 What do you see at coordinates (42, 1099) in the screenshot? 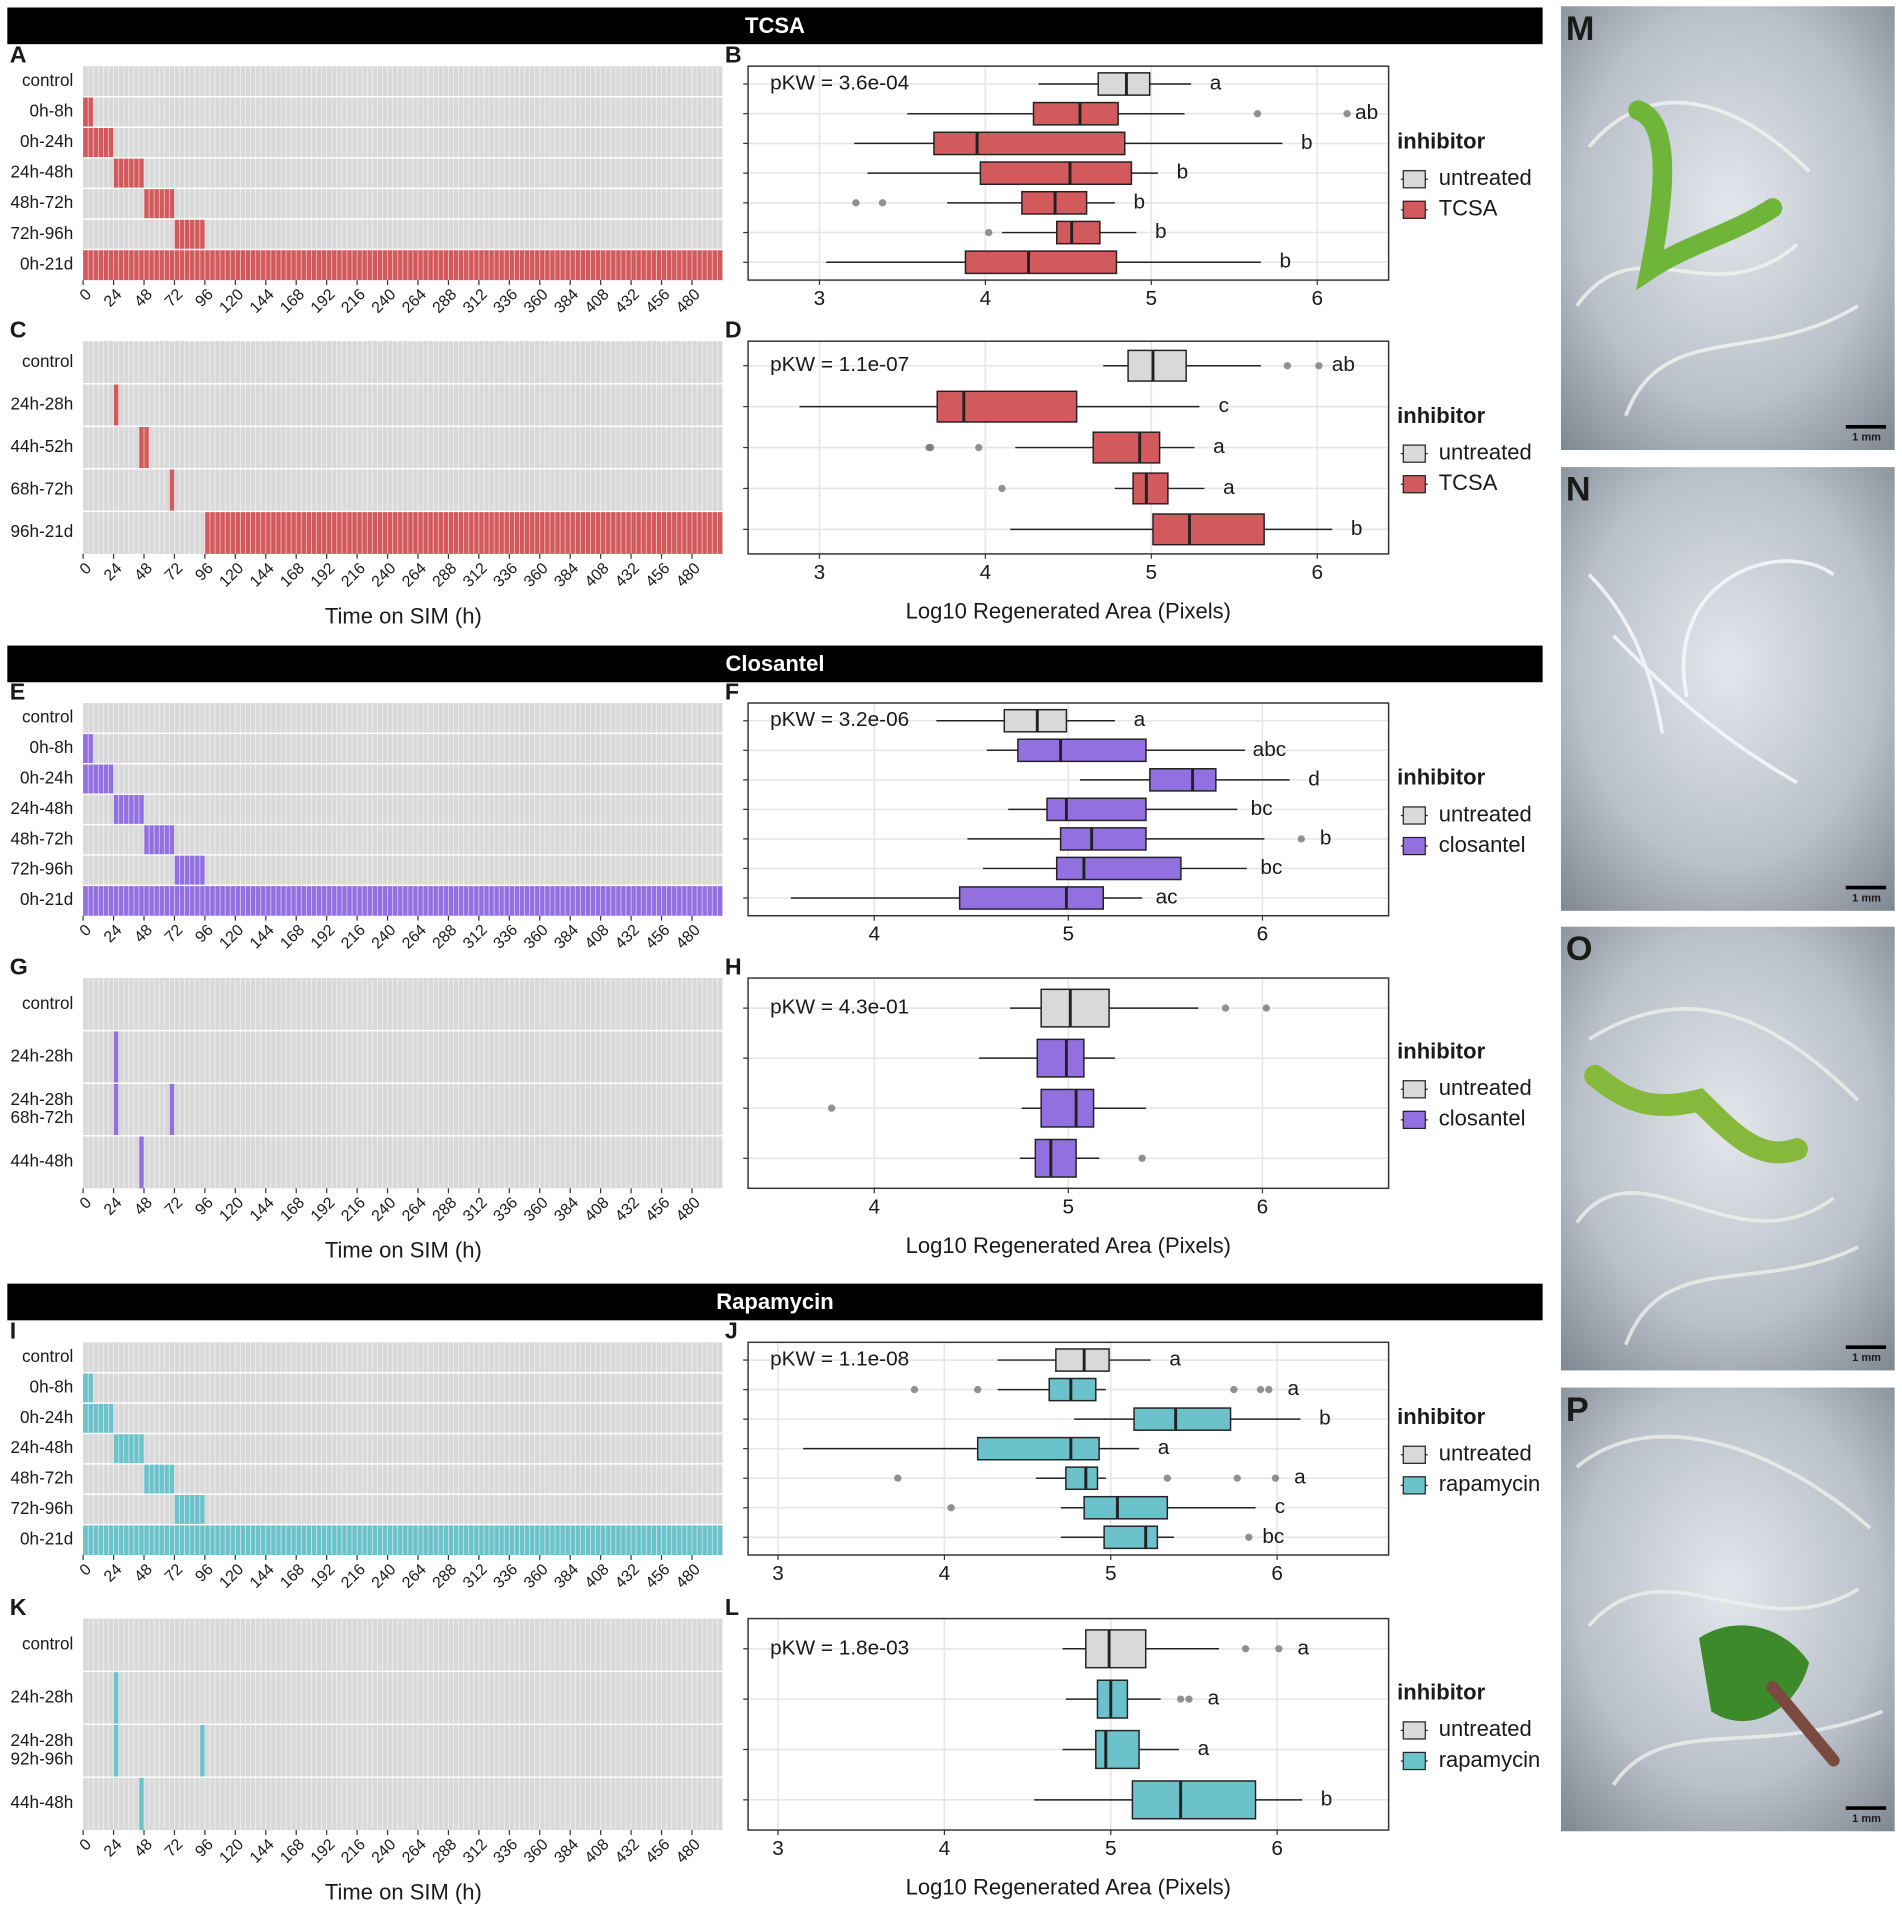
I see `row-label: 24h-28h` at bounding box center [42, 1099].